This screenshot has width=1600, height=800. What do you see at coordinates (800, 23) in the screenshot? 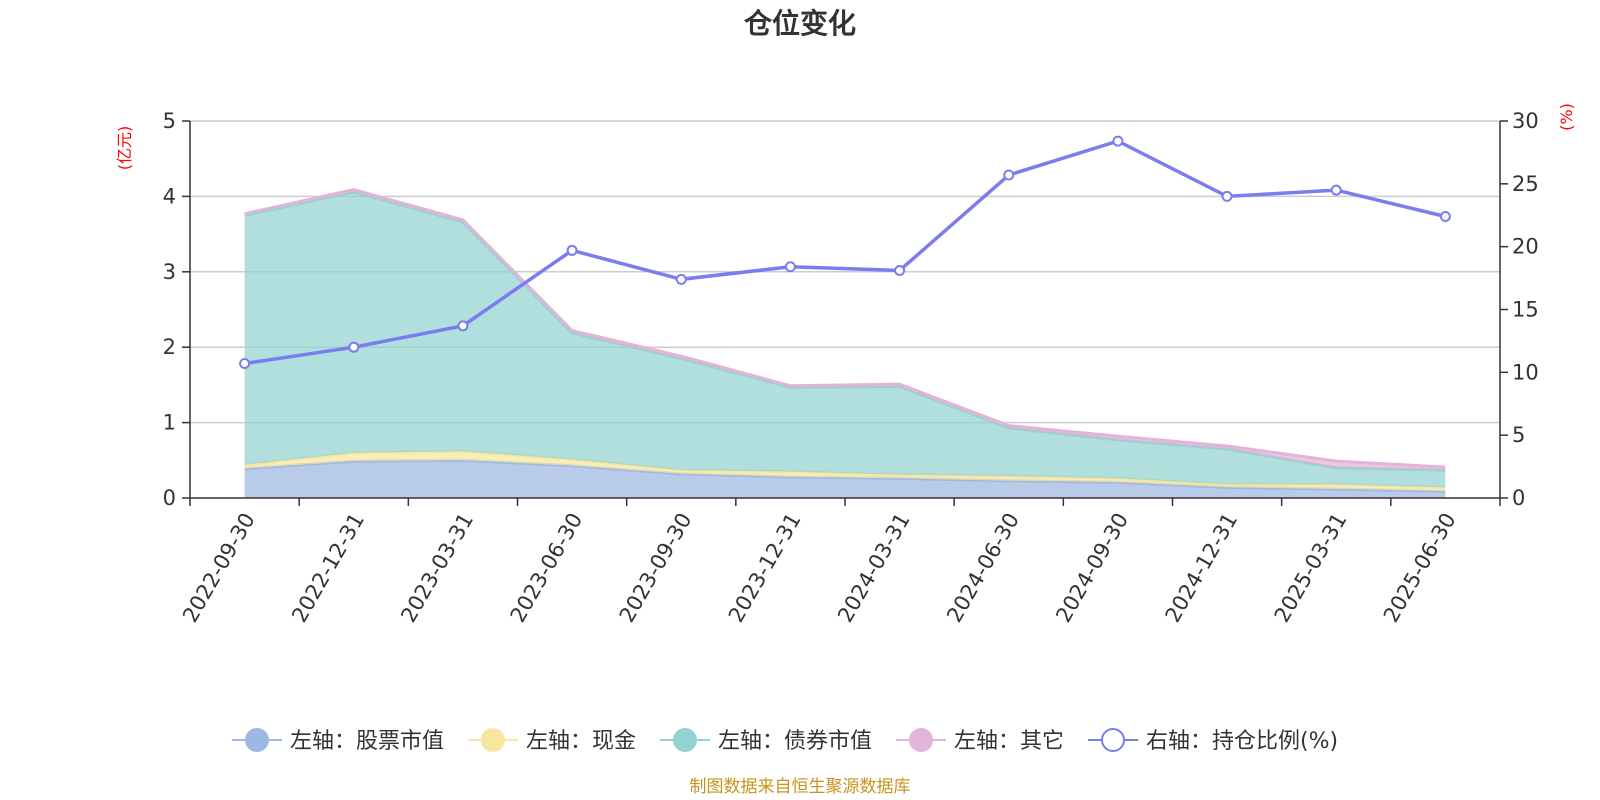
I see `chart-title: 仓位变化` at bounding box center [800, 23].